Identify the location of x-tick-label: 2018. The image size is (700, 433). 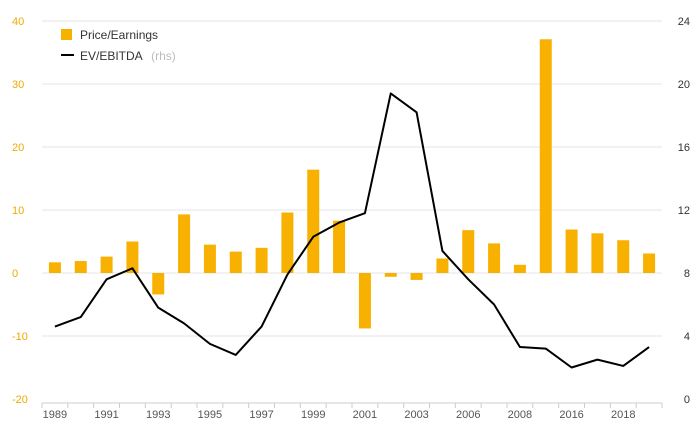
(623, 415).